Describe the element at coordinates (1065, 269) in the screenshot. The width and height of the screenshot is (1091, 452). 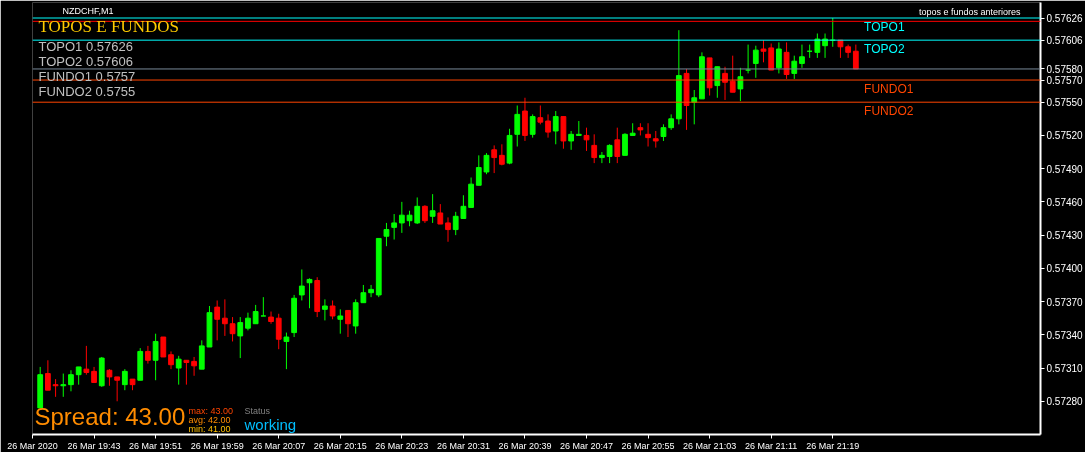
I see `y-tick-label: 0.57400` at that location.